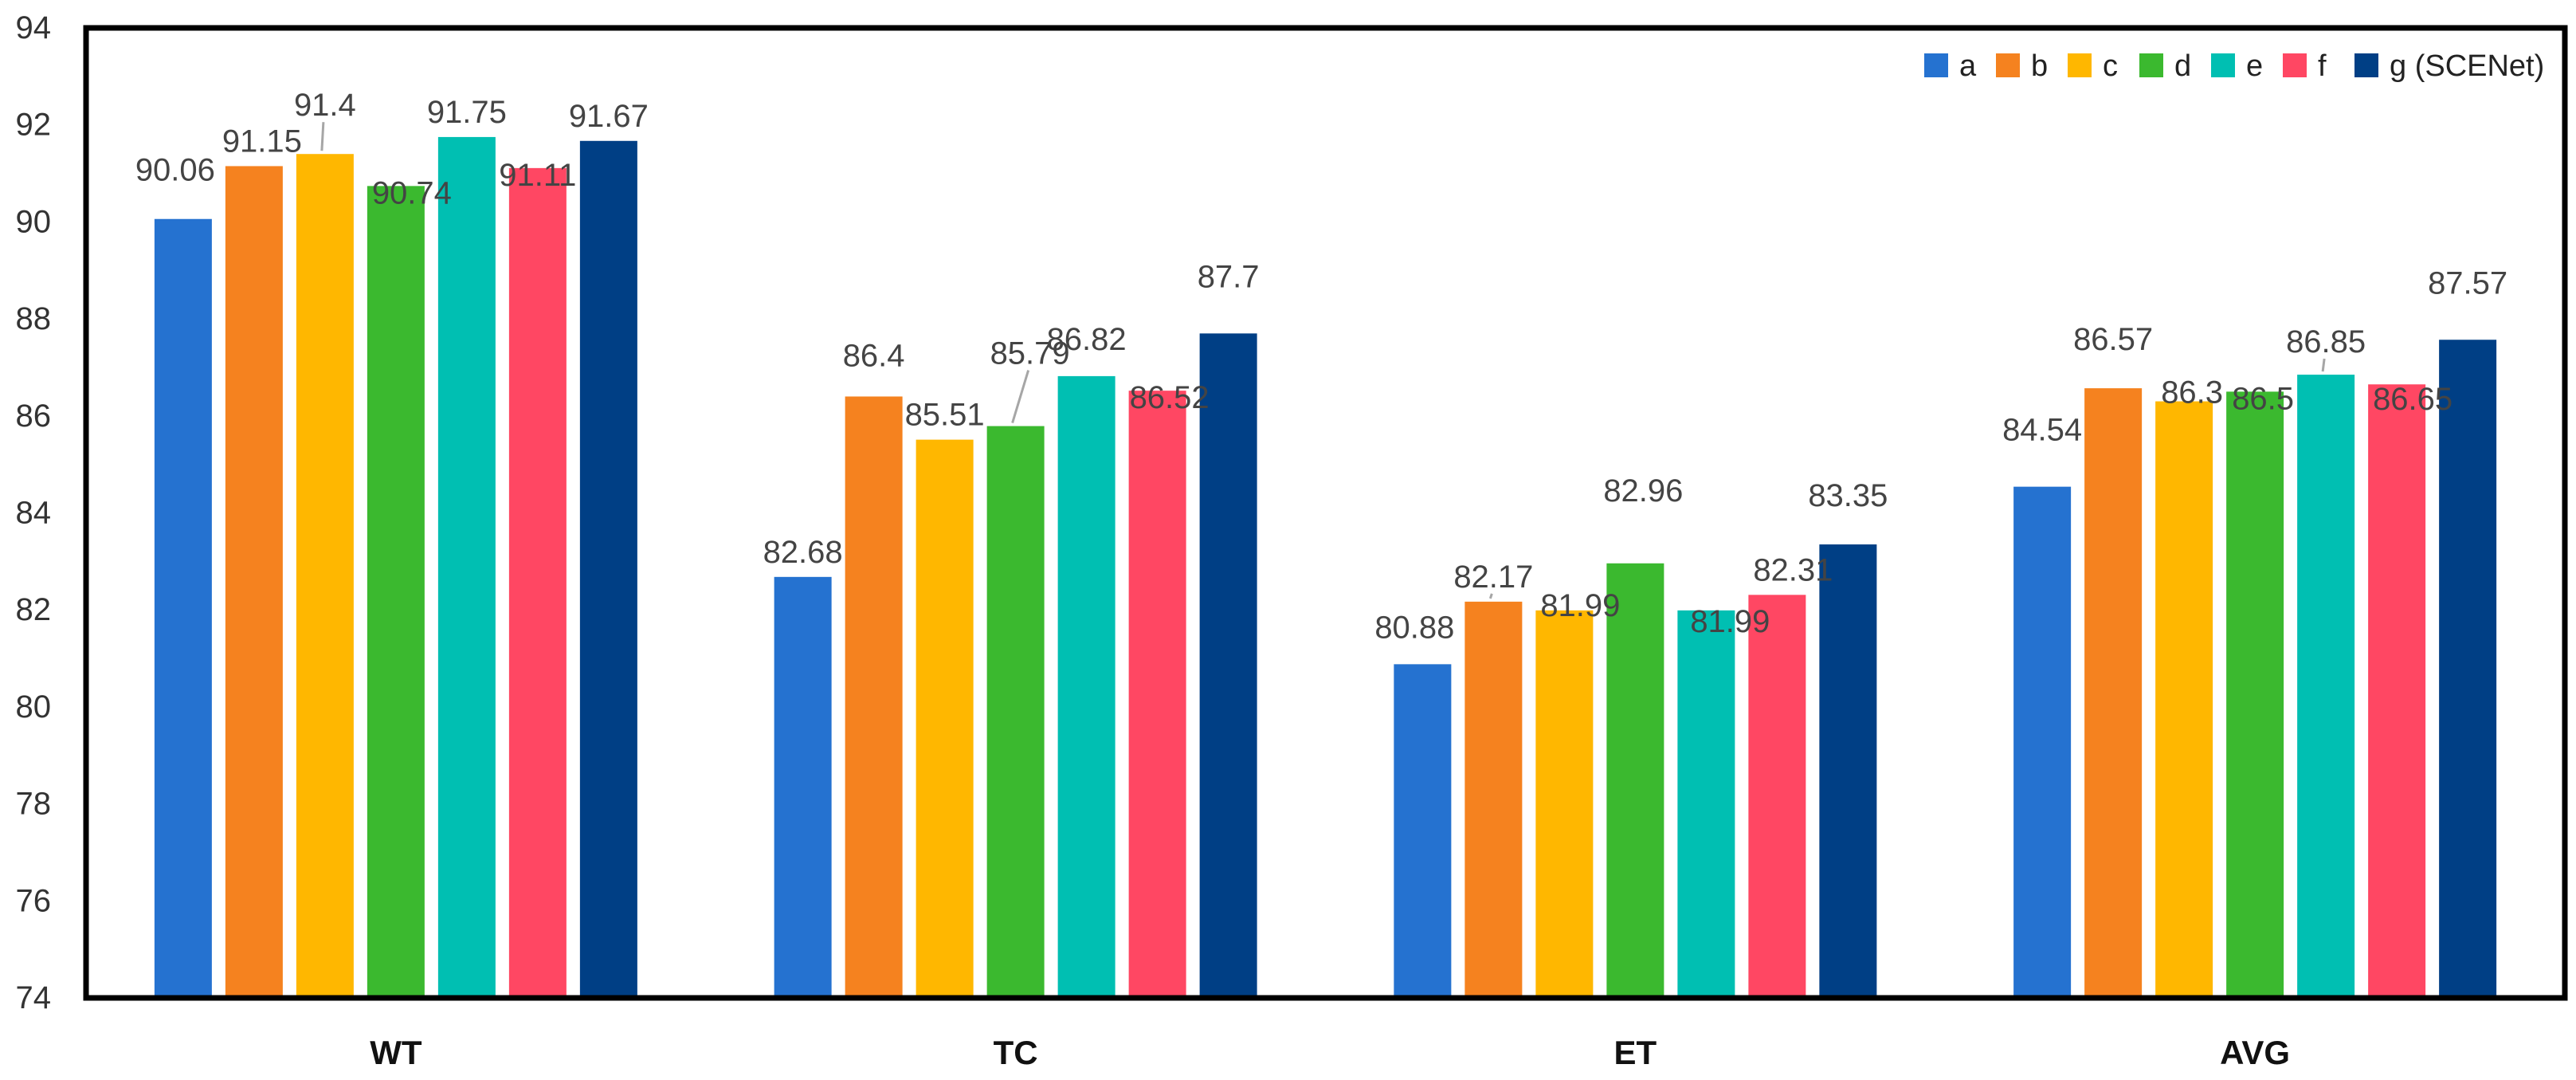 Image resolution: width=2576 pixels, height=1080 pixels. I want to click on y-tick-label: 86, so click(34, 416).